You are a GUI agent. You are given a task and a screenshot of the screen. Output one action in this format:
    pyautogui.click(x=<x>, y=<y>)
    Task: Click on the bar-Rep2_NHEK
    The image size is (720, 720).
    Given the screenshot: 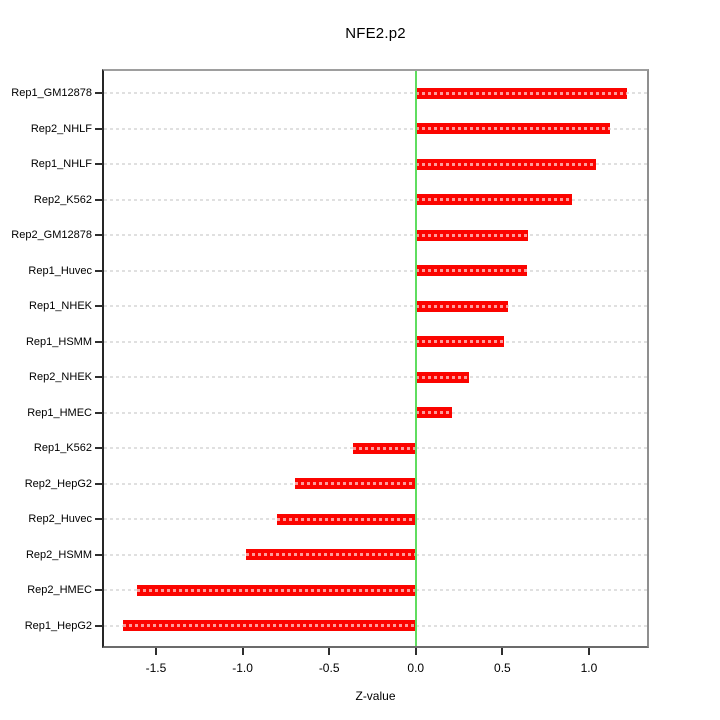 What is the action you would take?
    pyautogui.click(x=442, y=377)
    